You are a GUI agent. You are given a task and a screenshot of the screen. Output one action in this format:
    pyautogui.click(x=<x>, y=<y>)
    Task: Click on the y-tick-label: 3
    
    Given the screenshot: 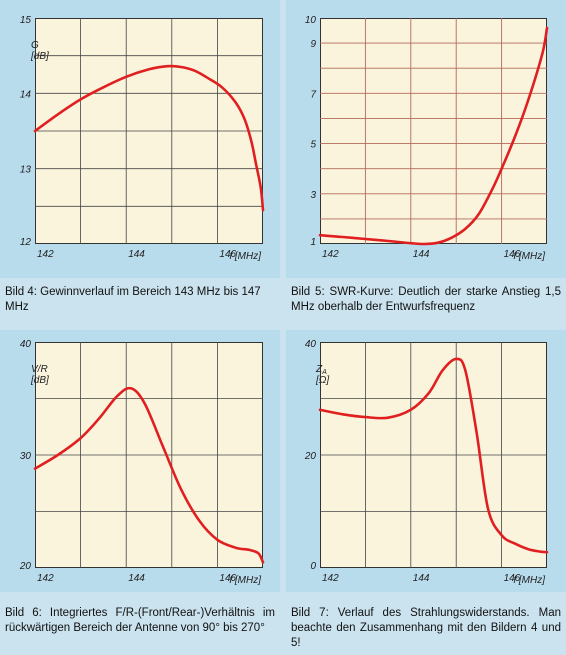 What is the action you would take?
    pyautogui.click(x=313, y=195)
    